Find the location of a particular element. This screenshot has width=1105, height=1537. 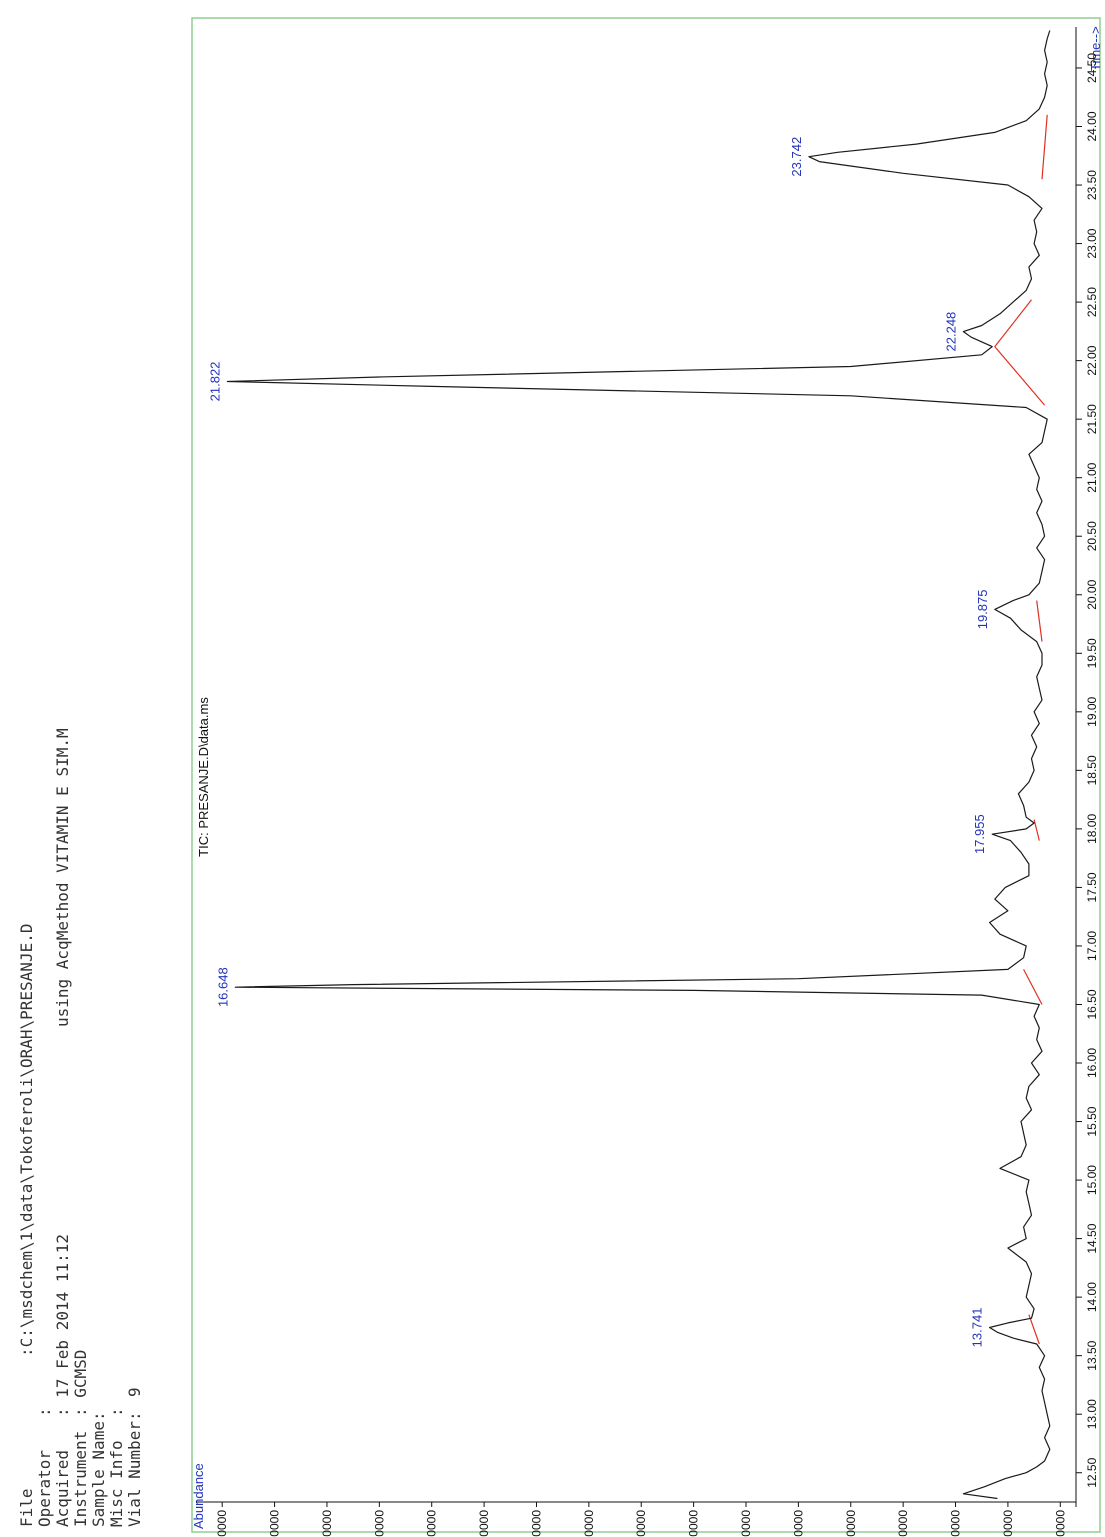

y-tick-label: 3800000 is located at coordinates (327, 1523).